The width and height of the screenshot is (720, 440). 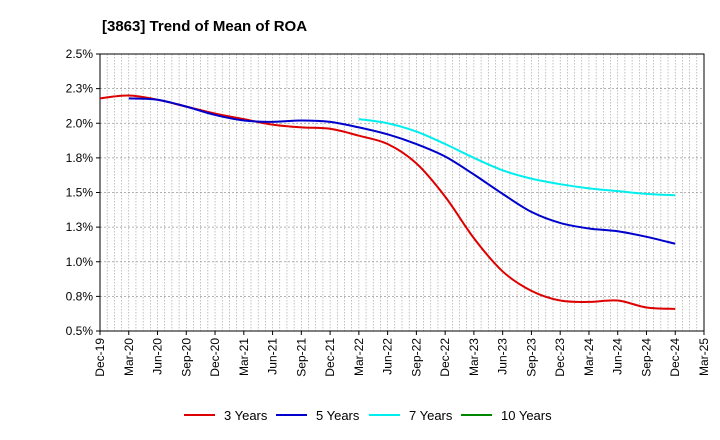 What do you see at coordinates (158, 356) in the screenshot?
I see `x-tick-label: Jun-20` at bounding box center [158, 356].